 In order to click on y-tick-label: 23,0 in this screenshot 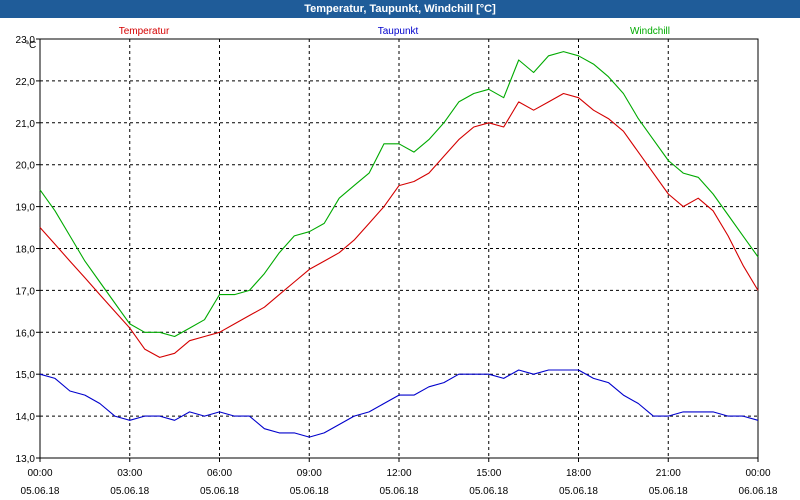, I will do `click(26, 40)`.